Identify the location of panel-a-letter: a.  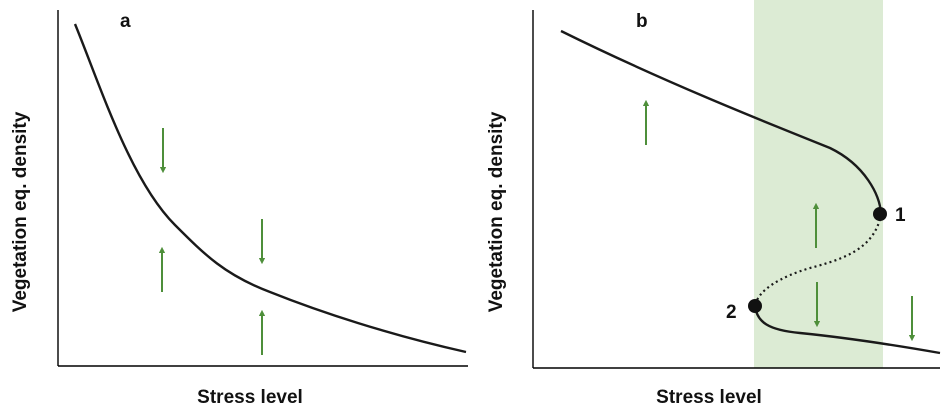
(125, 21).